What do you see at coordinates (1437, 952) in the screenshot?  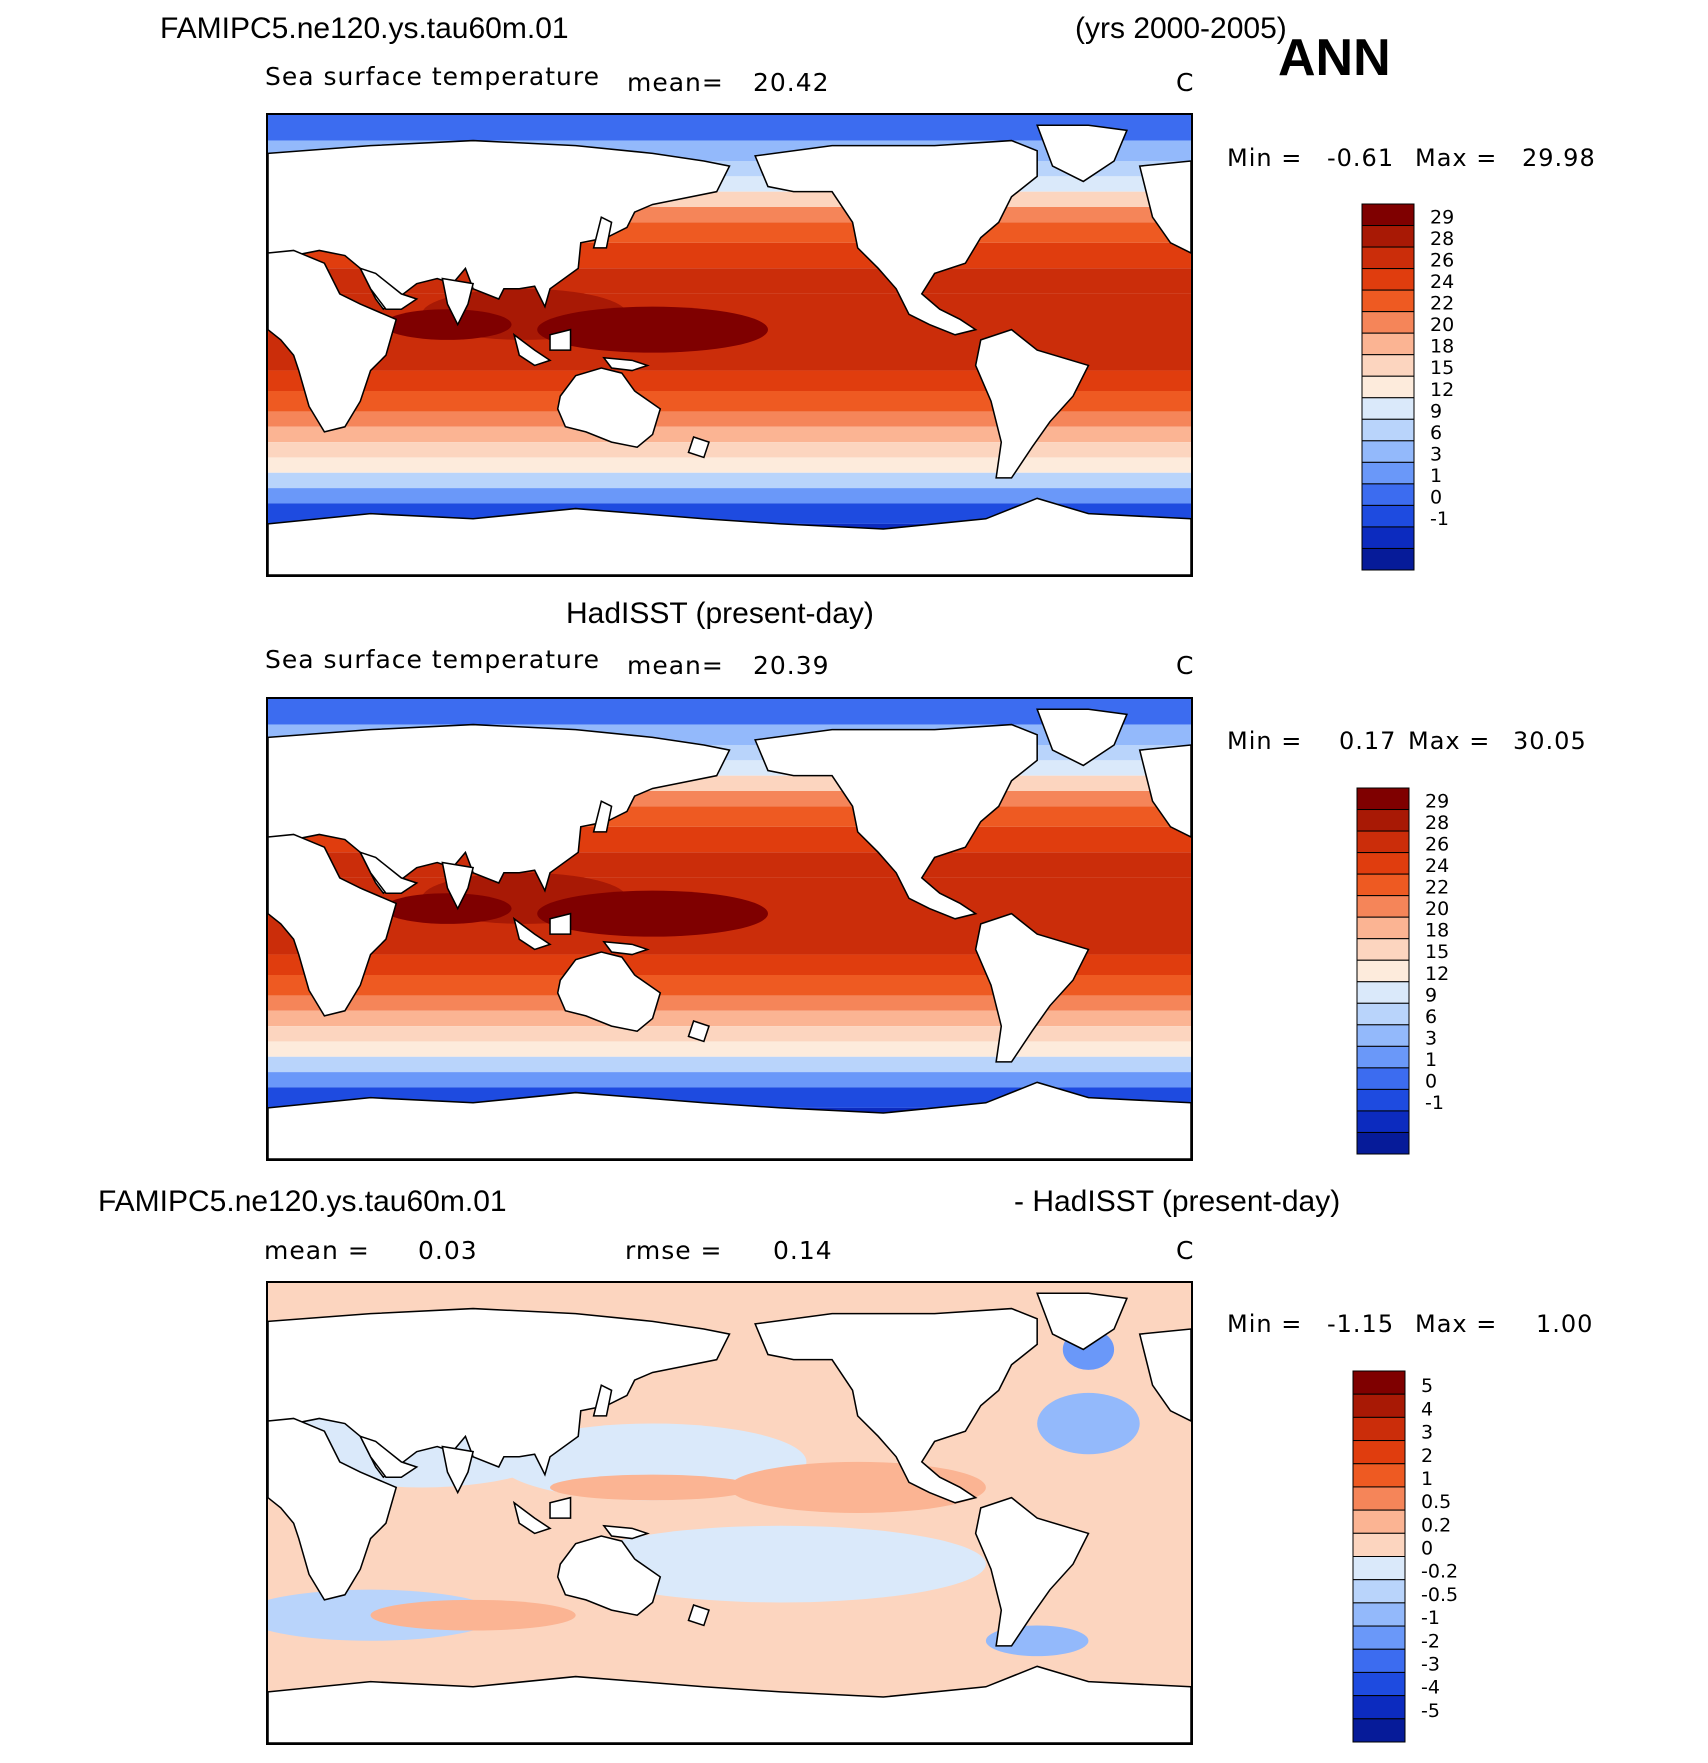 I see `colorbar-tick-label: 15` at bounding box center [1437, 952].